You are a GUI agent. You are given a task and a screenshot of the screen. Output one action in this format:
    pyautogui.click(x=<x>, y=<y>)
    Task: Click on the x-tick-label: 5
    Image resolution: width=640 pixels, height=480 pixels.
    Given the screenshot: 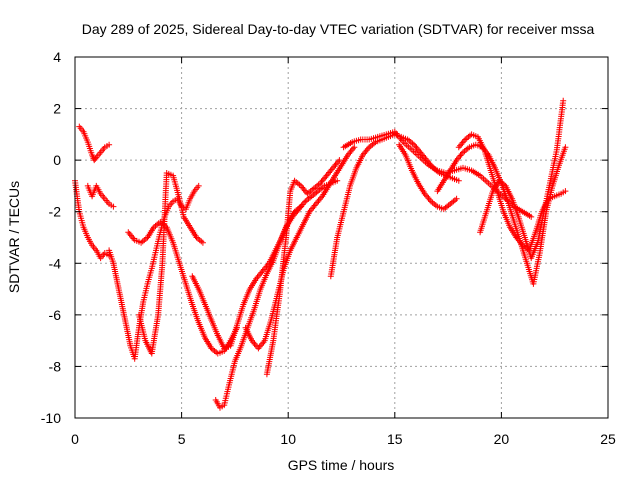 What is the action you would take?
    pyautogui.click(x=182, y=439)
    